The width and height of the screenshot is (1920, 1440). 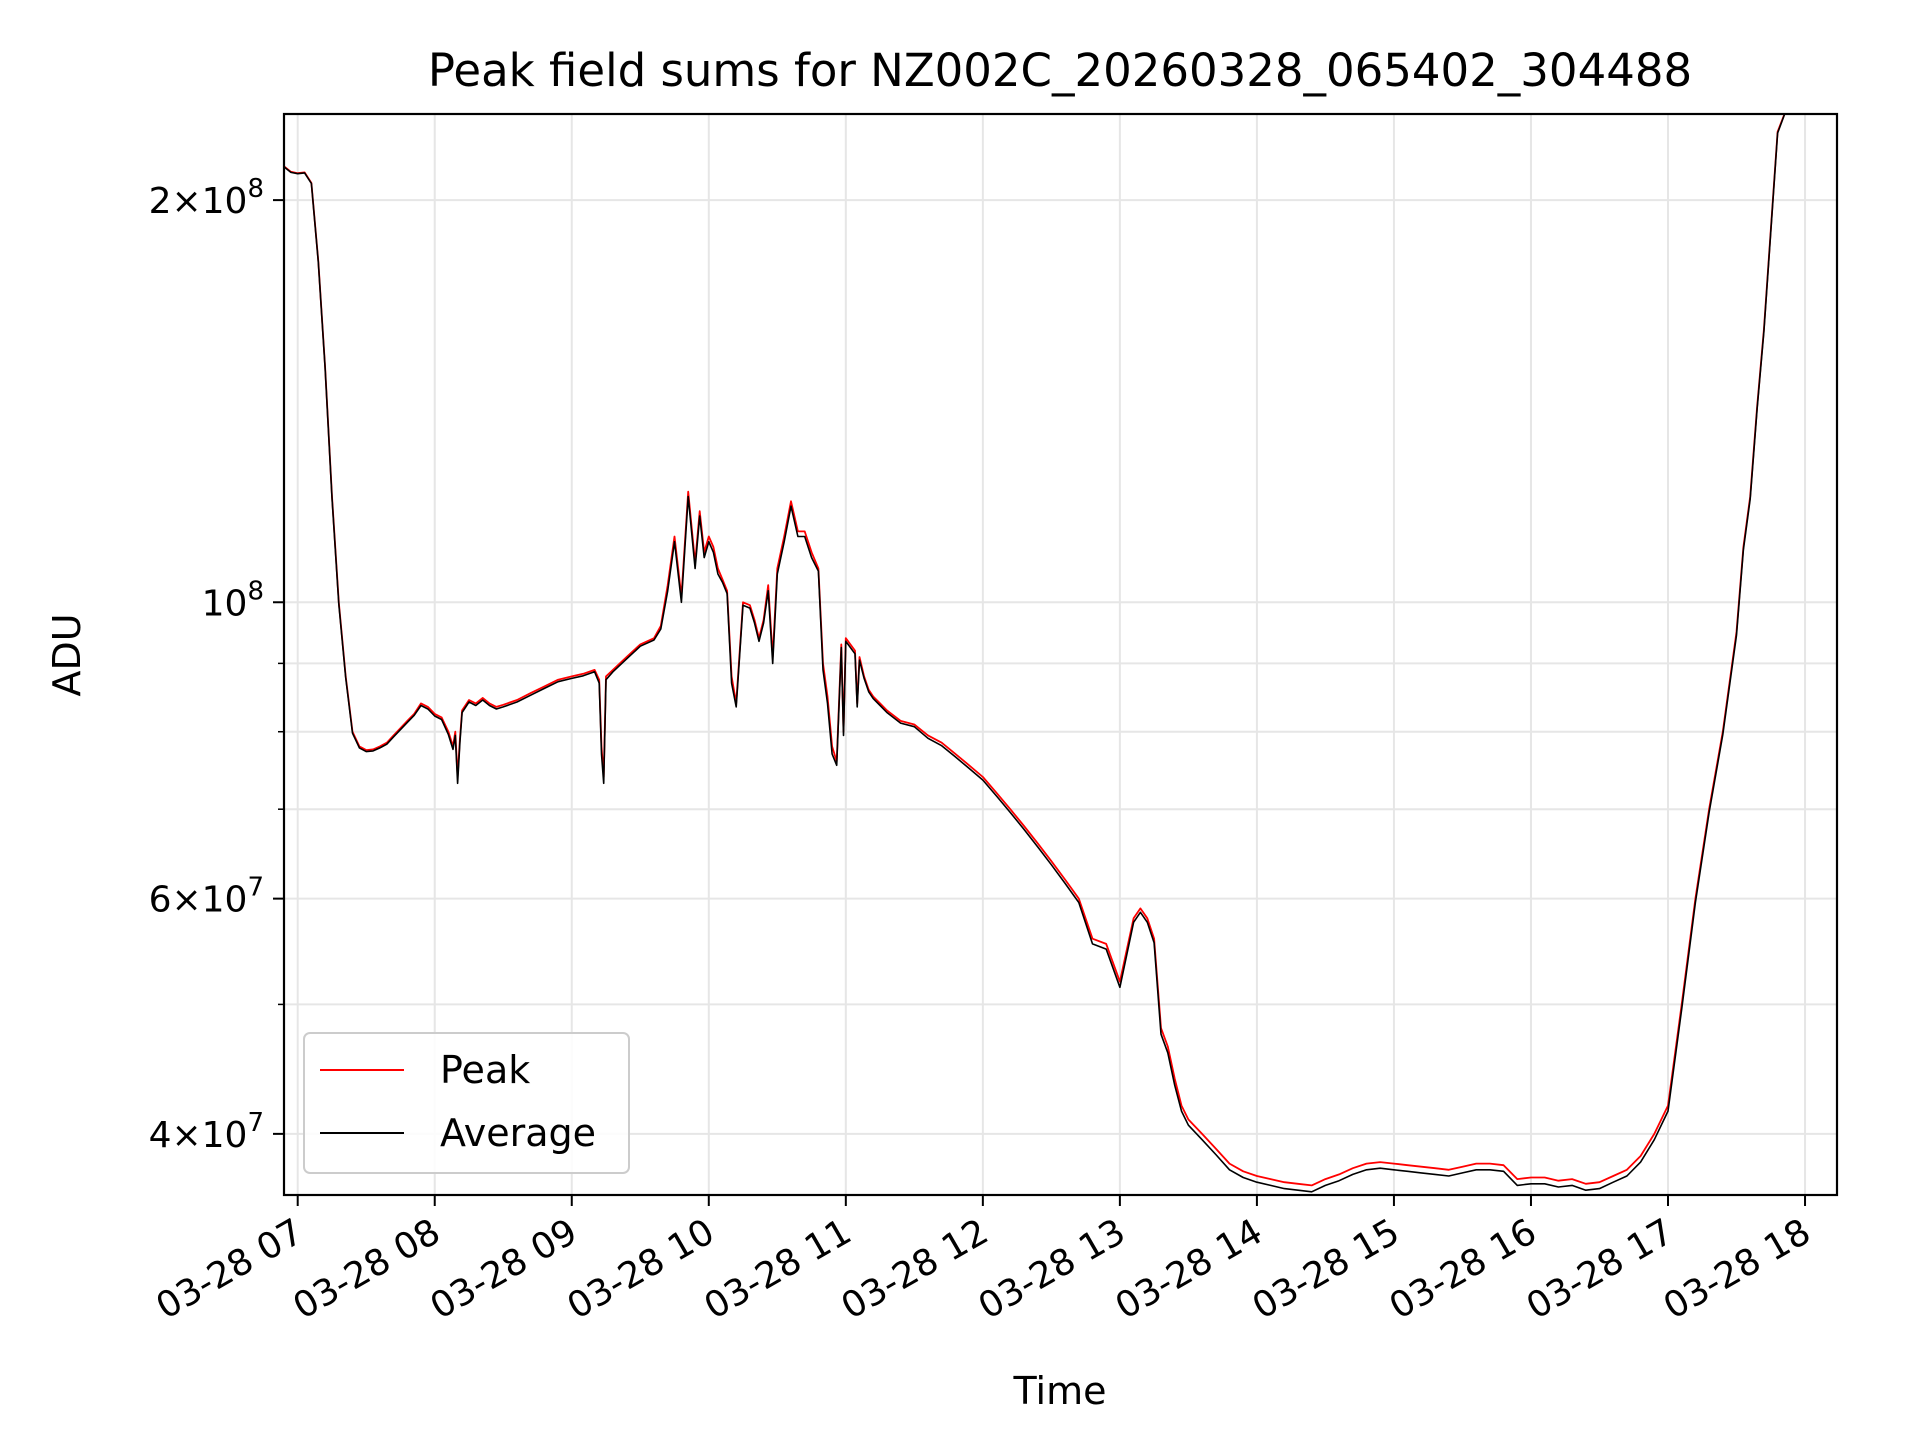 What do you see at coordinates (206, 1132) in the screenshot?
I see `y-tick-label: 4×107` at bounding box center [206, 1132].